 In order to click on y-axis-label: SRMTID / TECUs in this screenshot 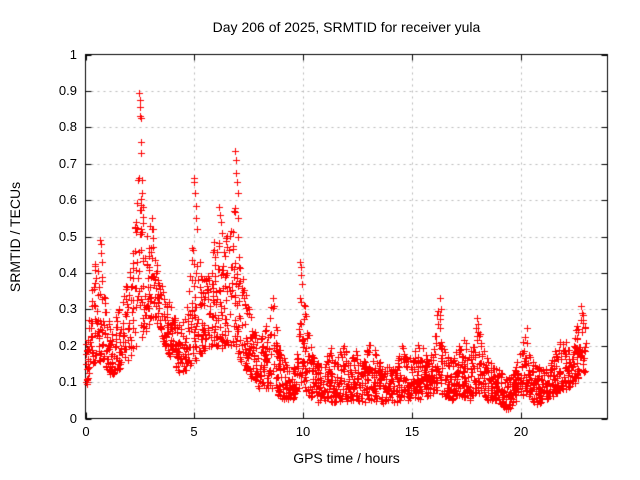, I will do `click(15, 237)`.